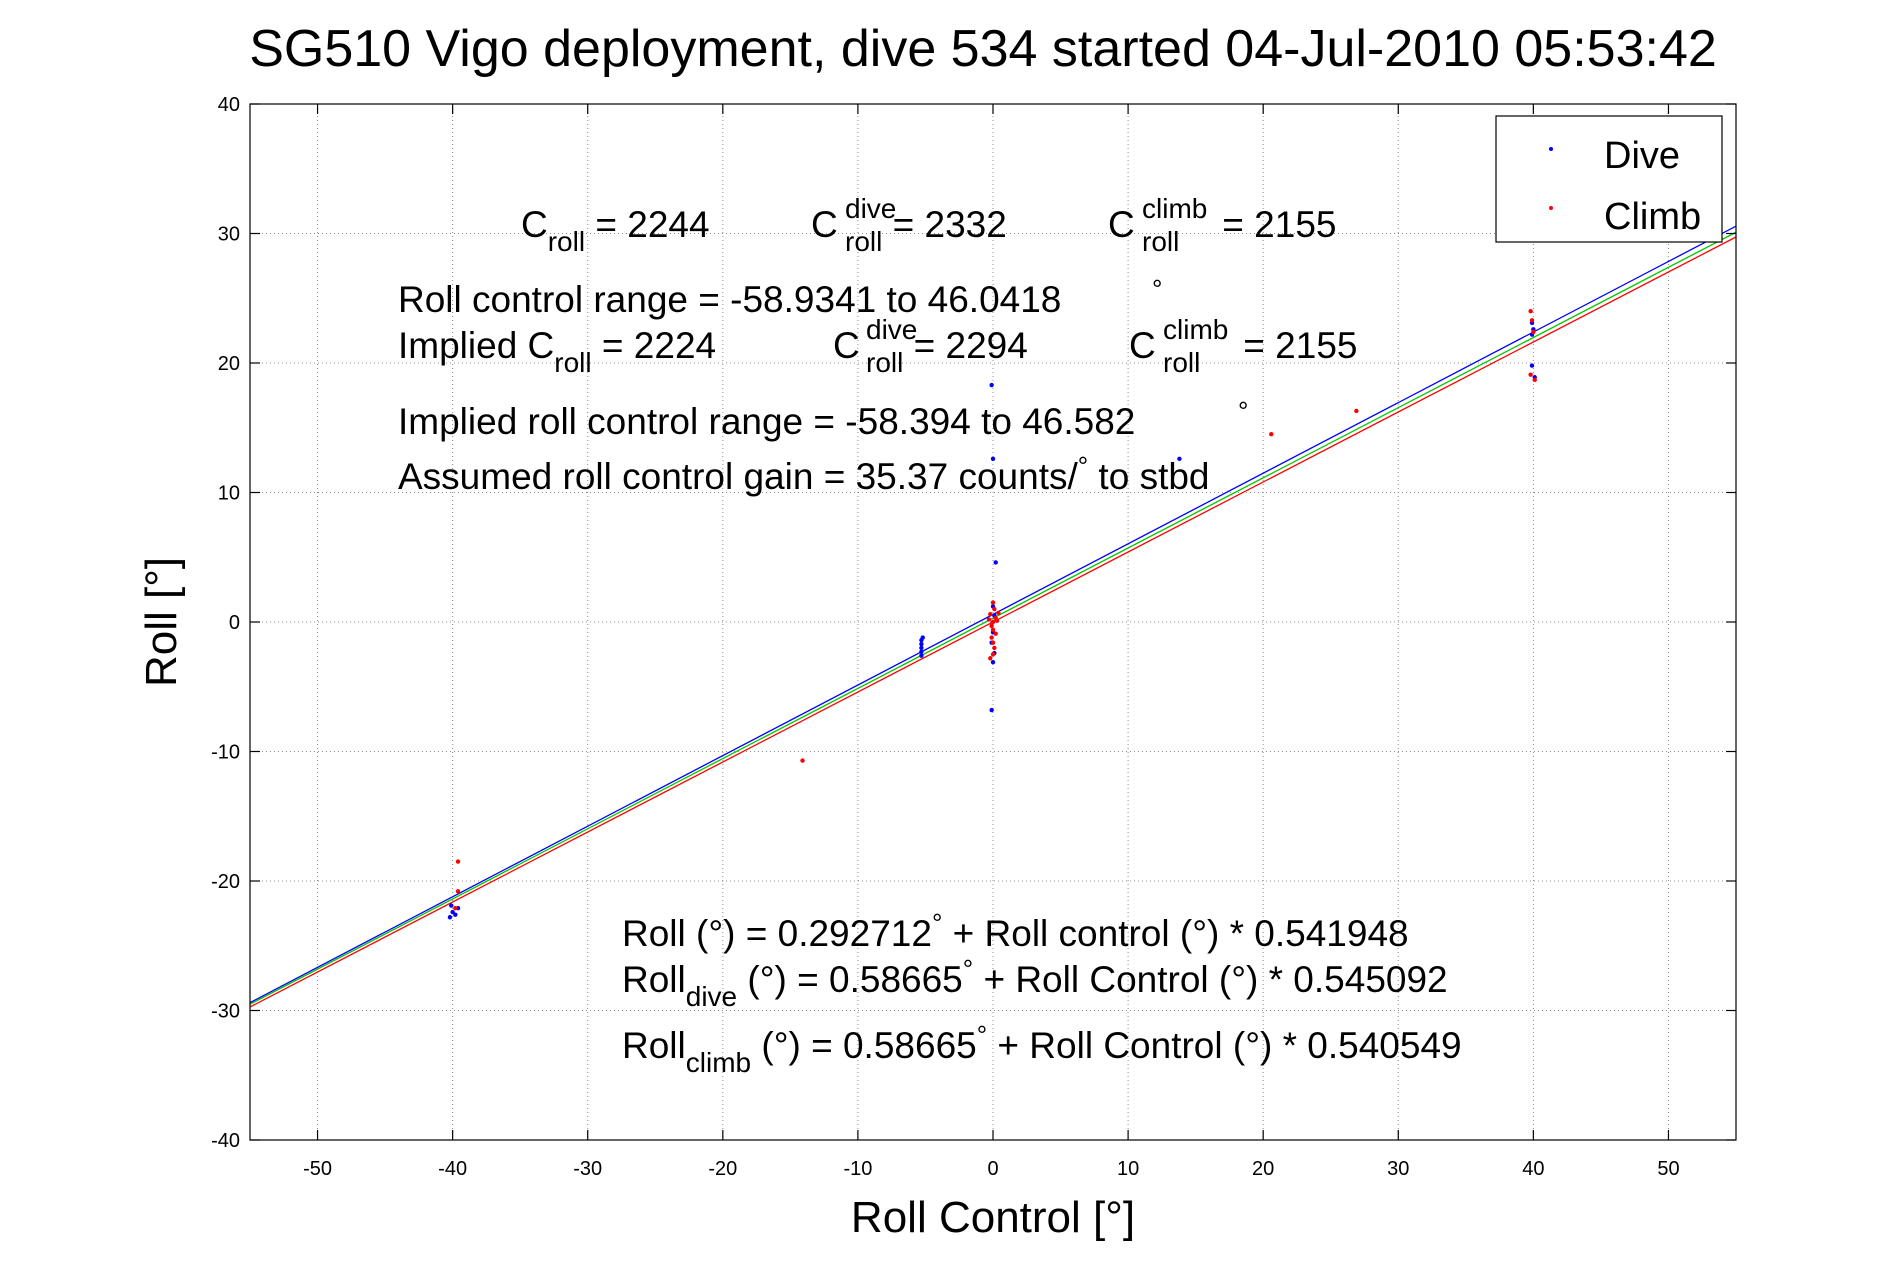 The height and width of the screenshot is (1262, 1891). Describe the element at coordinates (452, 1169) in the screenshot. I see `x-tick-label: -40` at that location.